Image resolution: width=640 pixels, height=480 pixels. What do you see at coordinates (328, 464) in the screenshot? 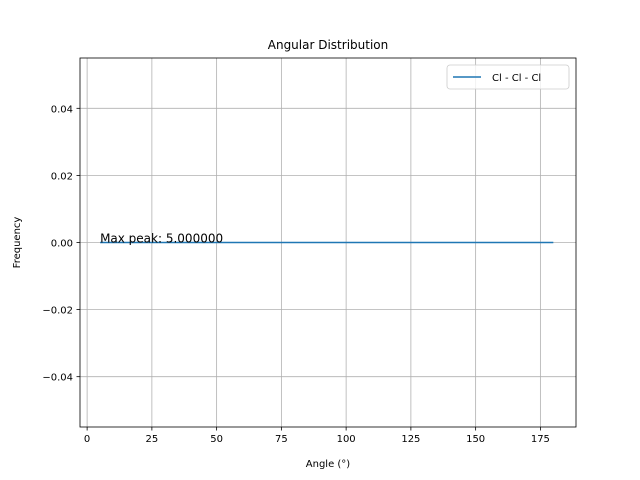
I see `x-axis-label: Angle (°)` at bounding box center [328, 464].